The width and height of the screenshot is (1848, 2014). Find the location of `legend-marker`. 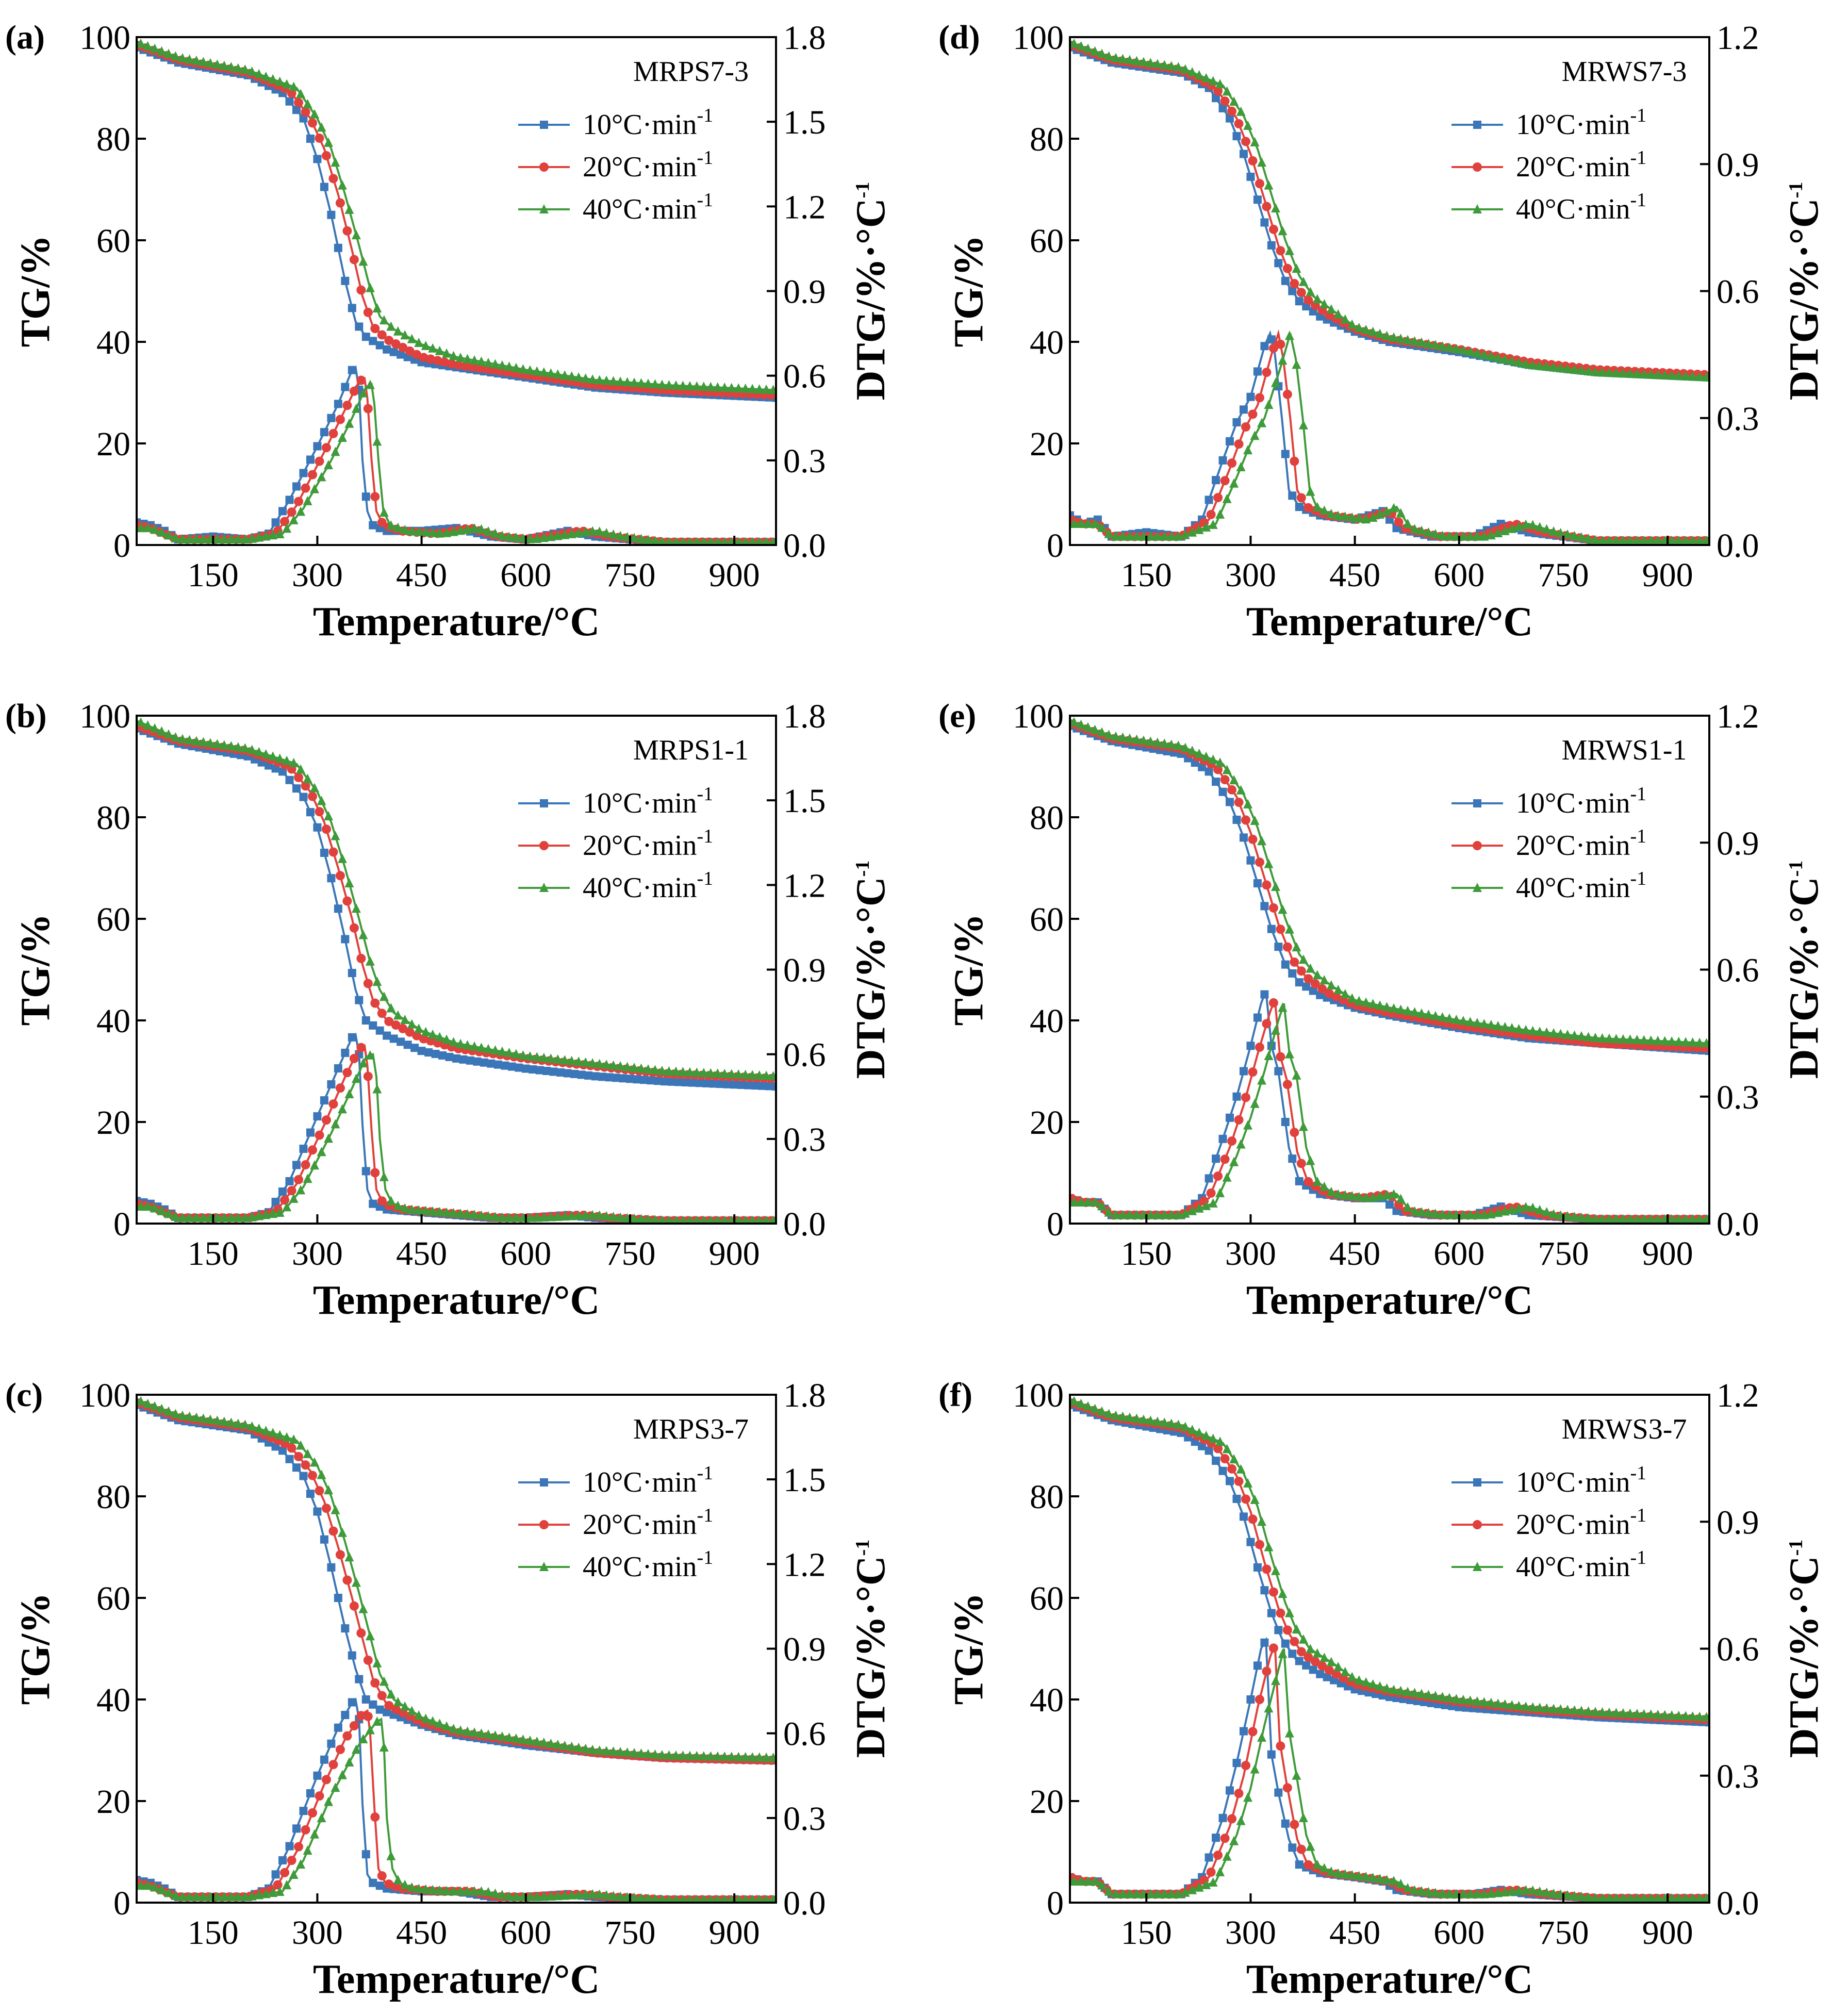

legend-marker is located at coordinates (544, 125).